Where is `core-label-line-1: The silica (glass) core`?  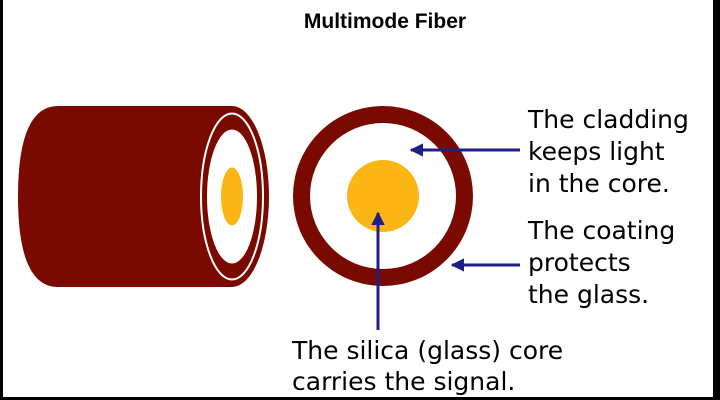 core-label-line-1: The silica (glass) core is located at coordinates (427, 350).